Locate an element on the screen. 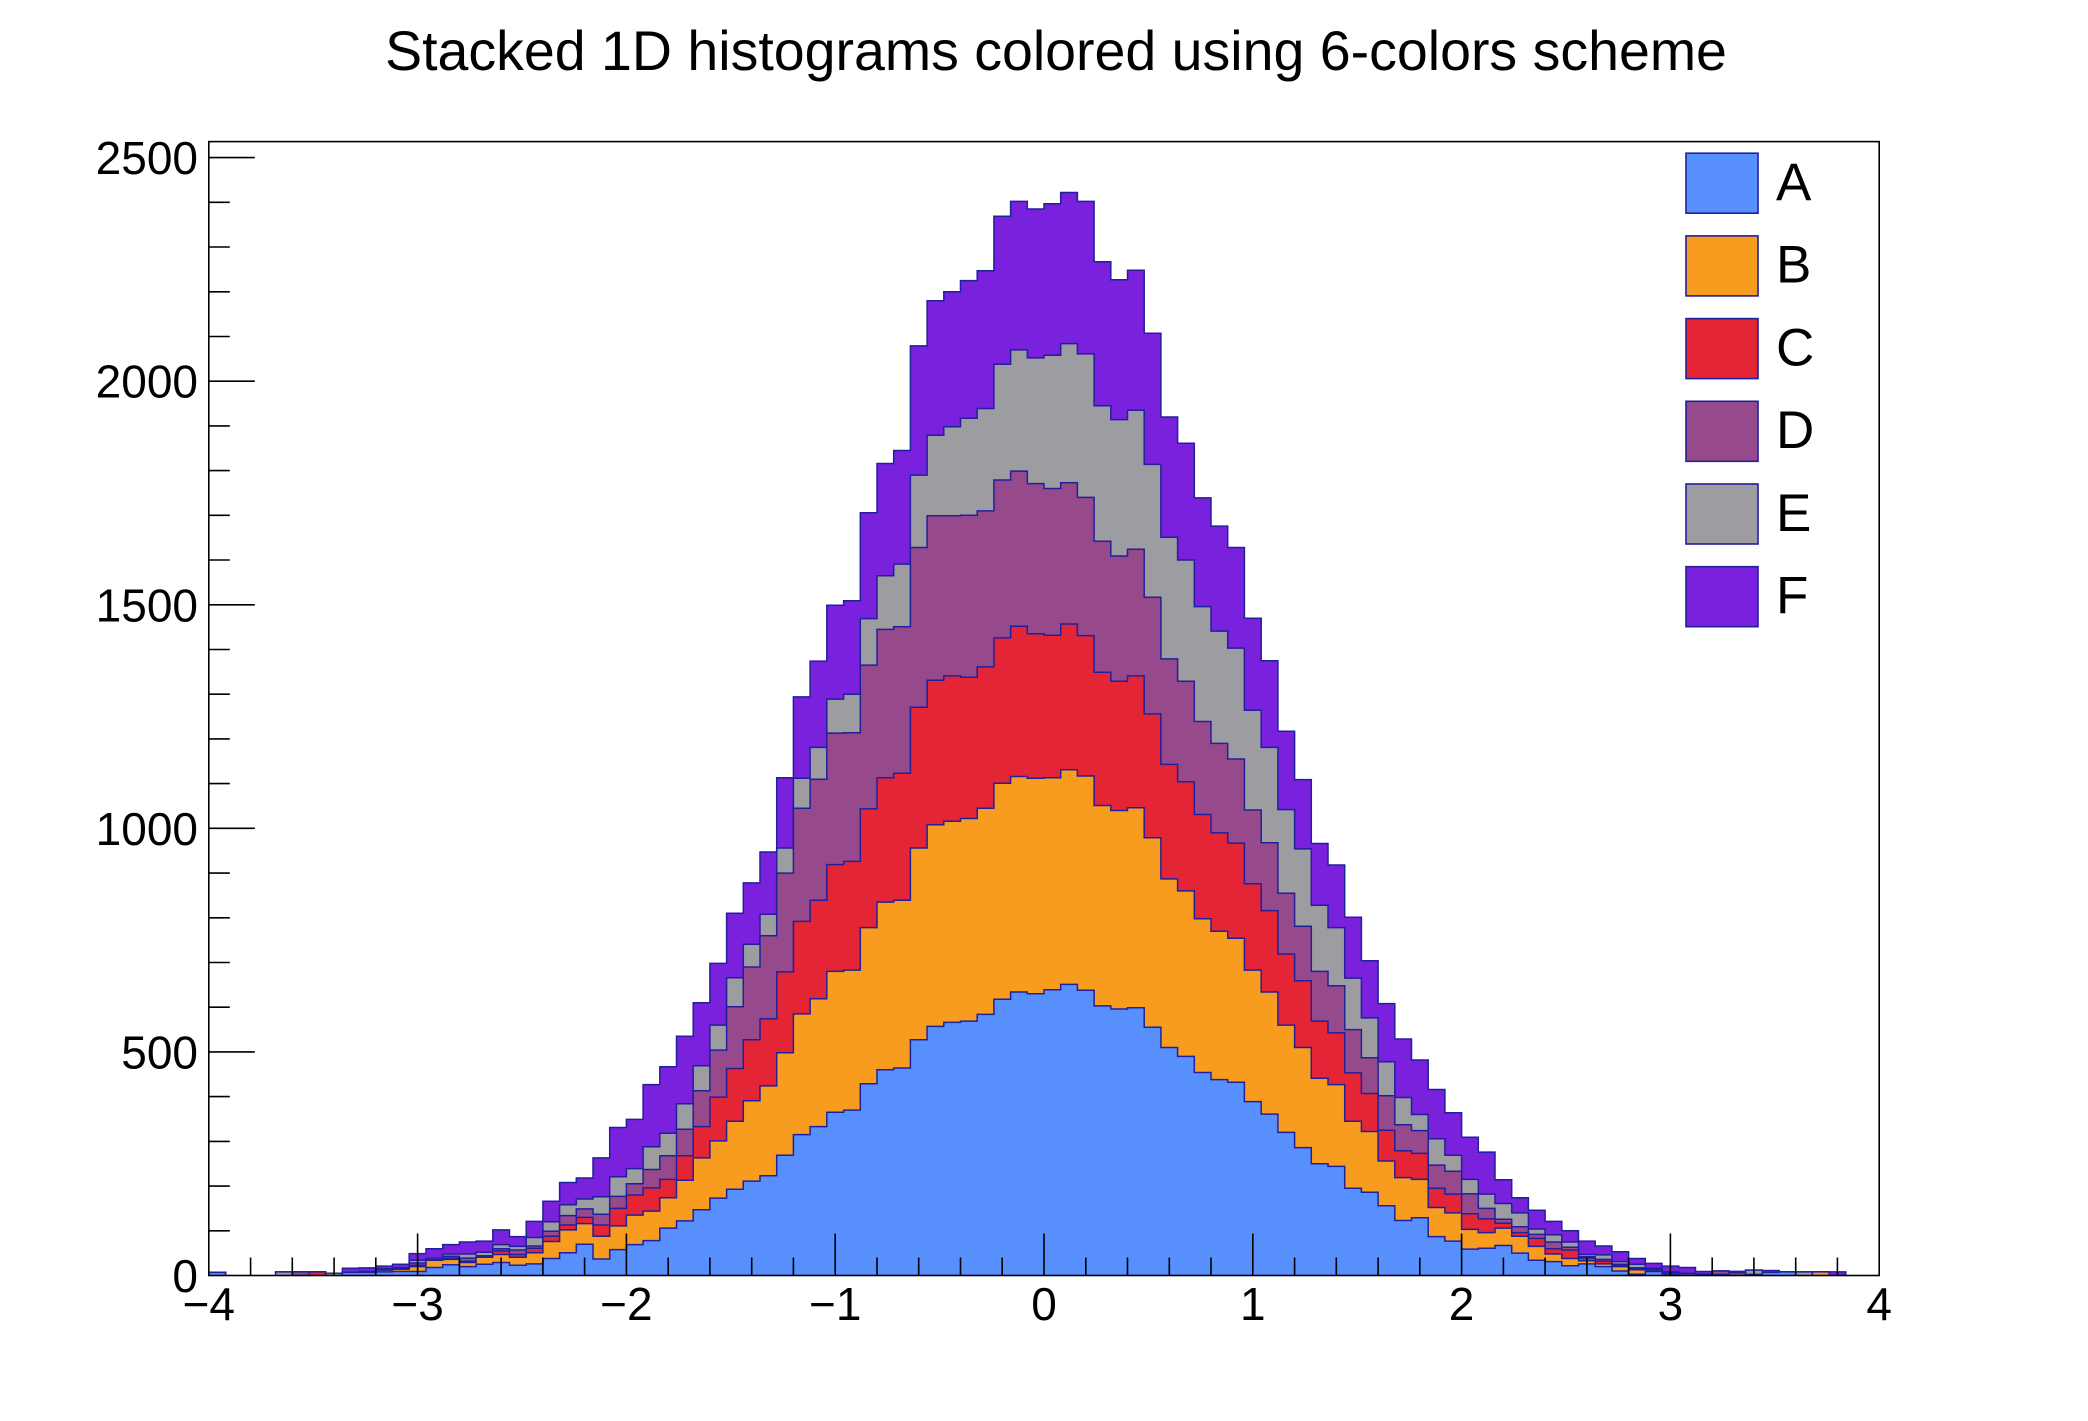 Image resolution: width=2088 pixels, height=1421 pixels. svg-text: −4 is located at coordinates (209, 1304).